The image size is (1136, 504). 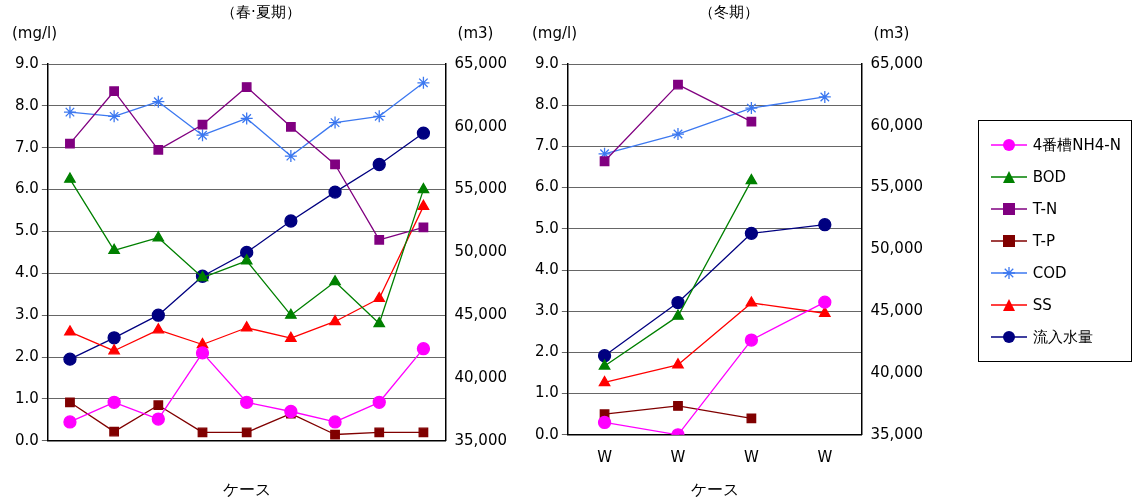 What do you see at coordinates (729, 11) in the screenshot?
I see `chart-title: （冬期）` at bounding box center [729, 11].